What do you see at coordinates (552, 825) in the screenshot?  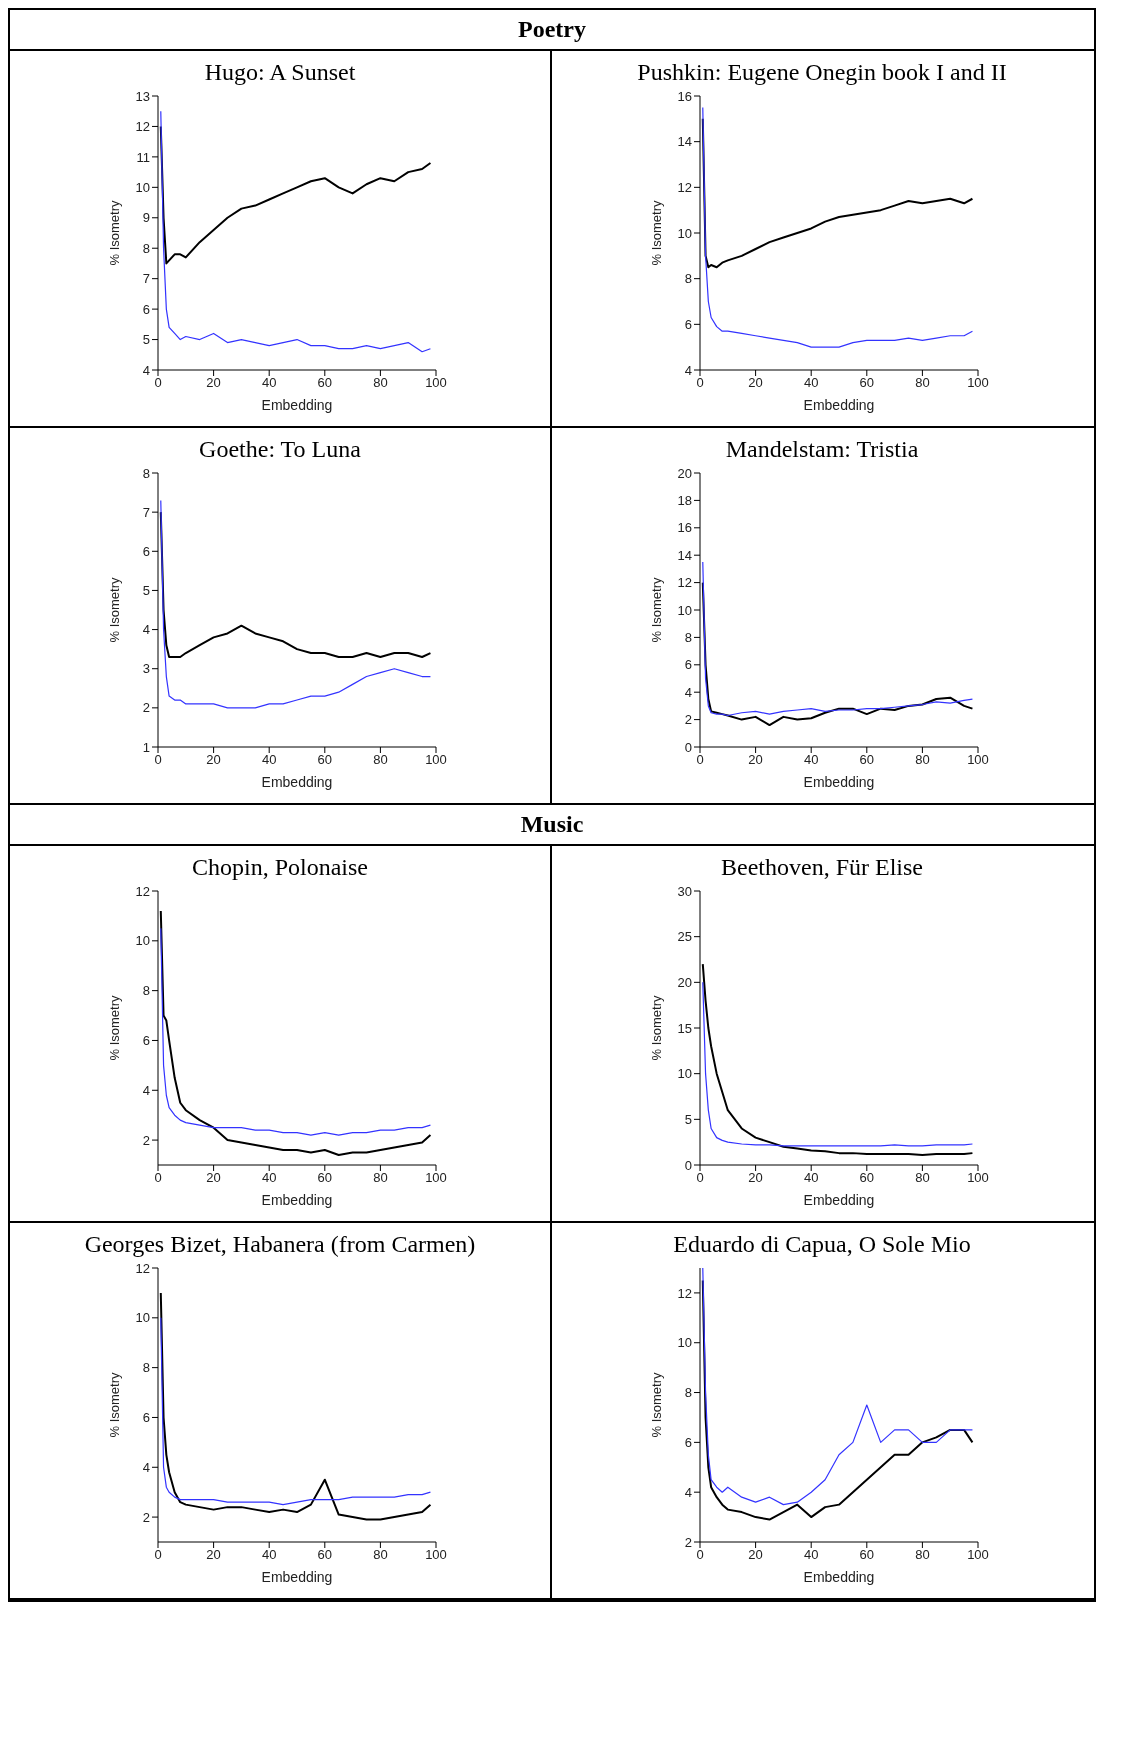 I see `text: Music` at bounding box center [552, 825].